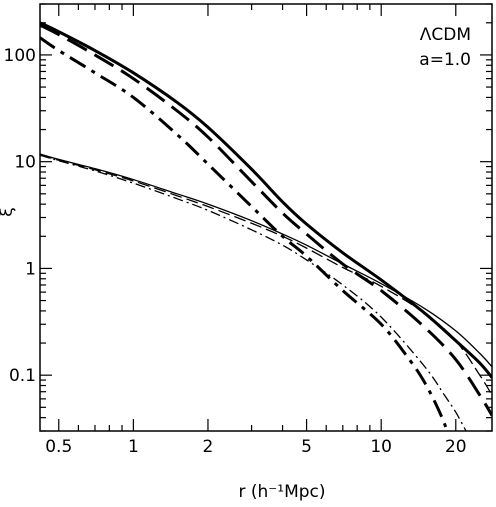  Describe the element at coordinates (133, 447) in the screenshot. I see `x-tick-label: 1` at that location.